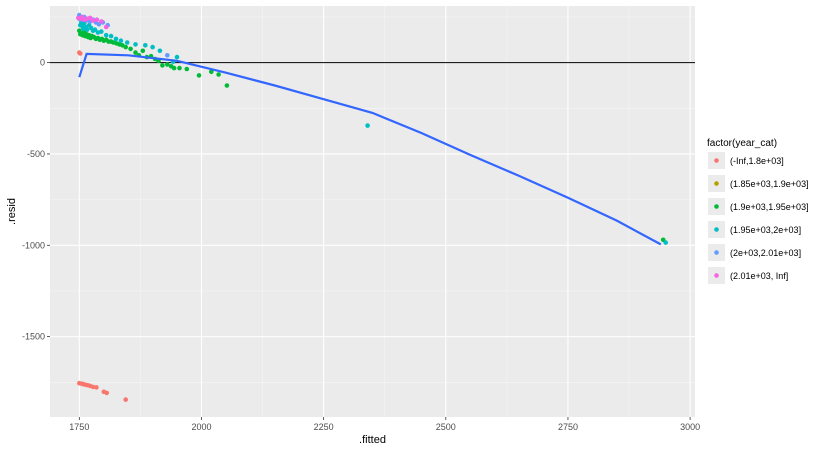 The height and width of the screenshot is (450, 833). Describe the element at coordinates (446, 427) in the screenshot. I see `x-tick-label: 2500` at that location.